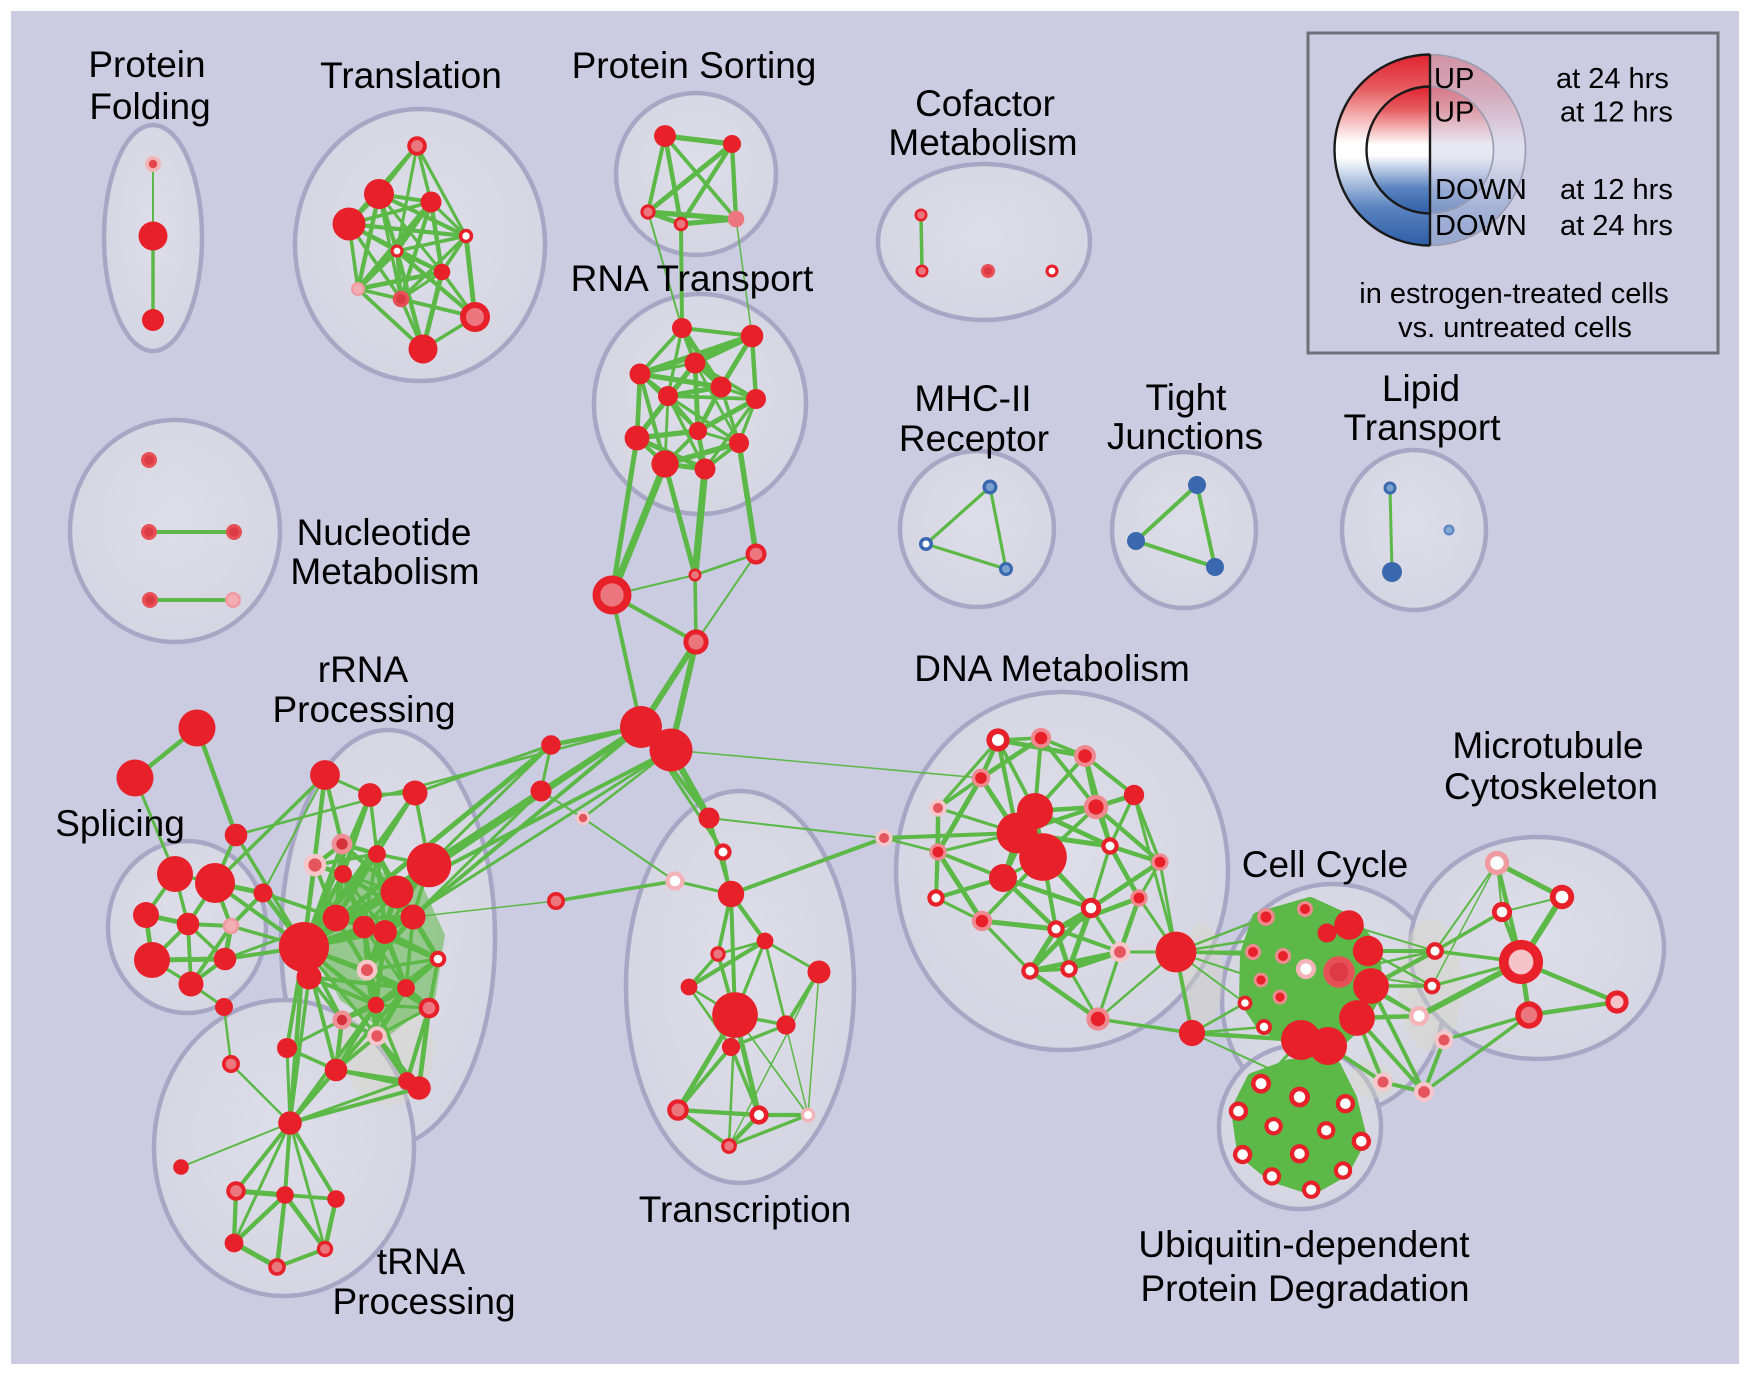 This screenshot has height=1376, width=1750. Describe the element at coordinates (1515, 328) in the screenshot. I see `svg-text: vs. untreated cells` at that location.